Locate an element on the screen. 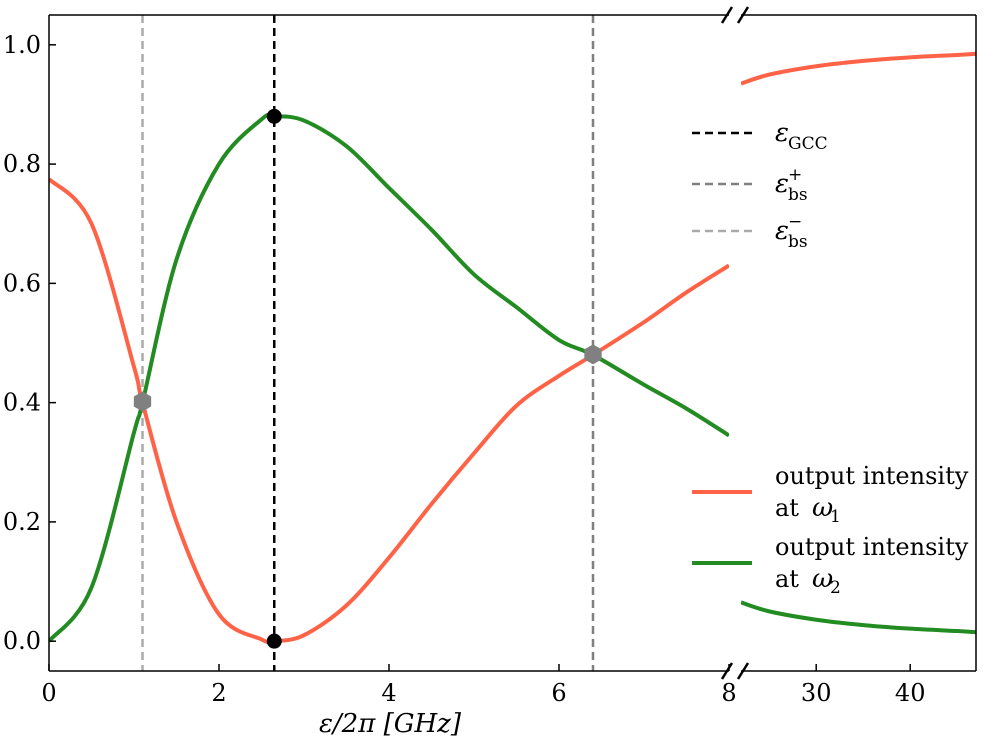  axis-break-top-b is located at coordinates (743, 15).